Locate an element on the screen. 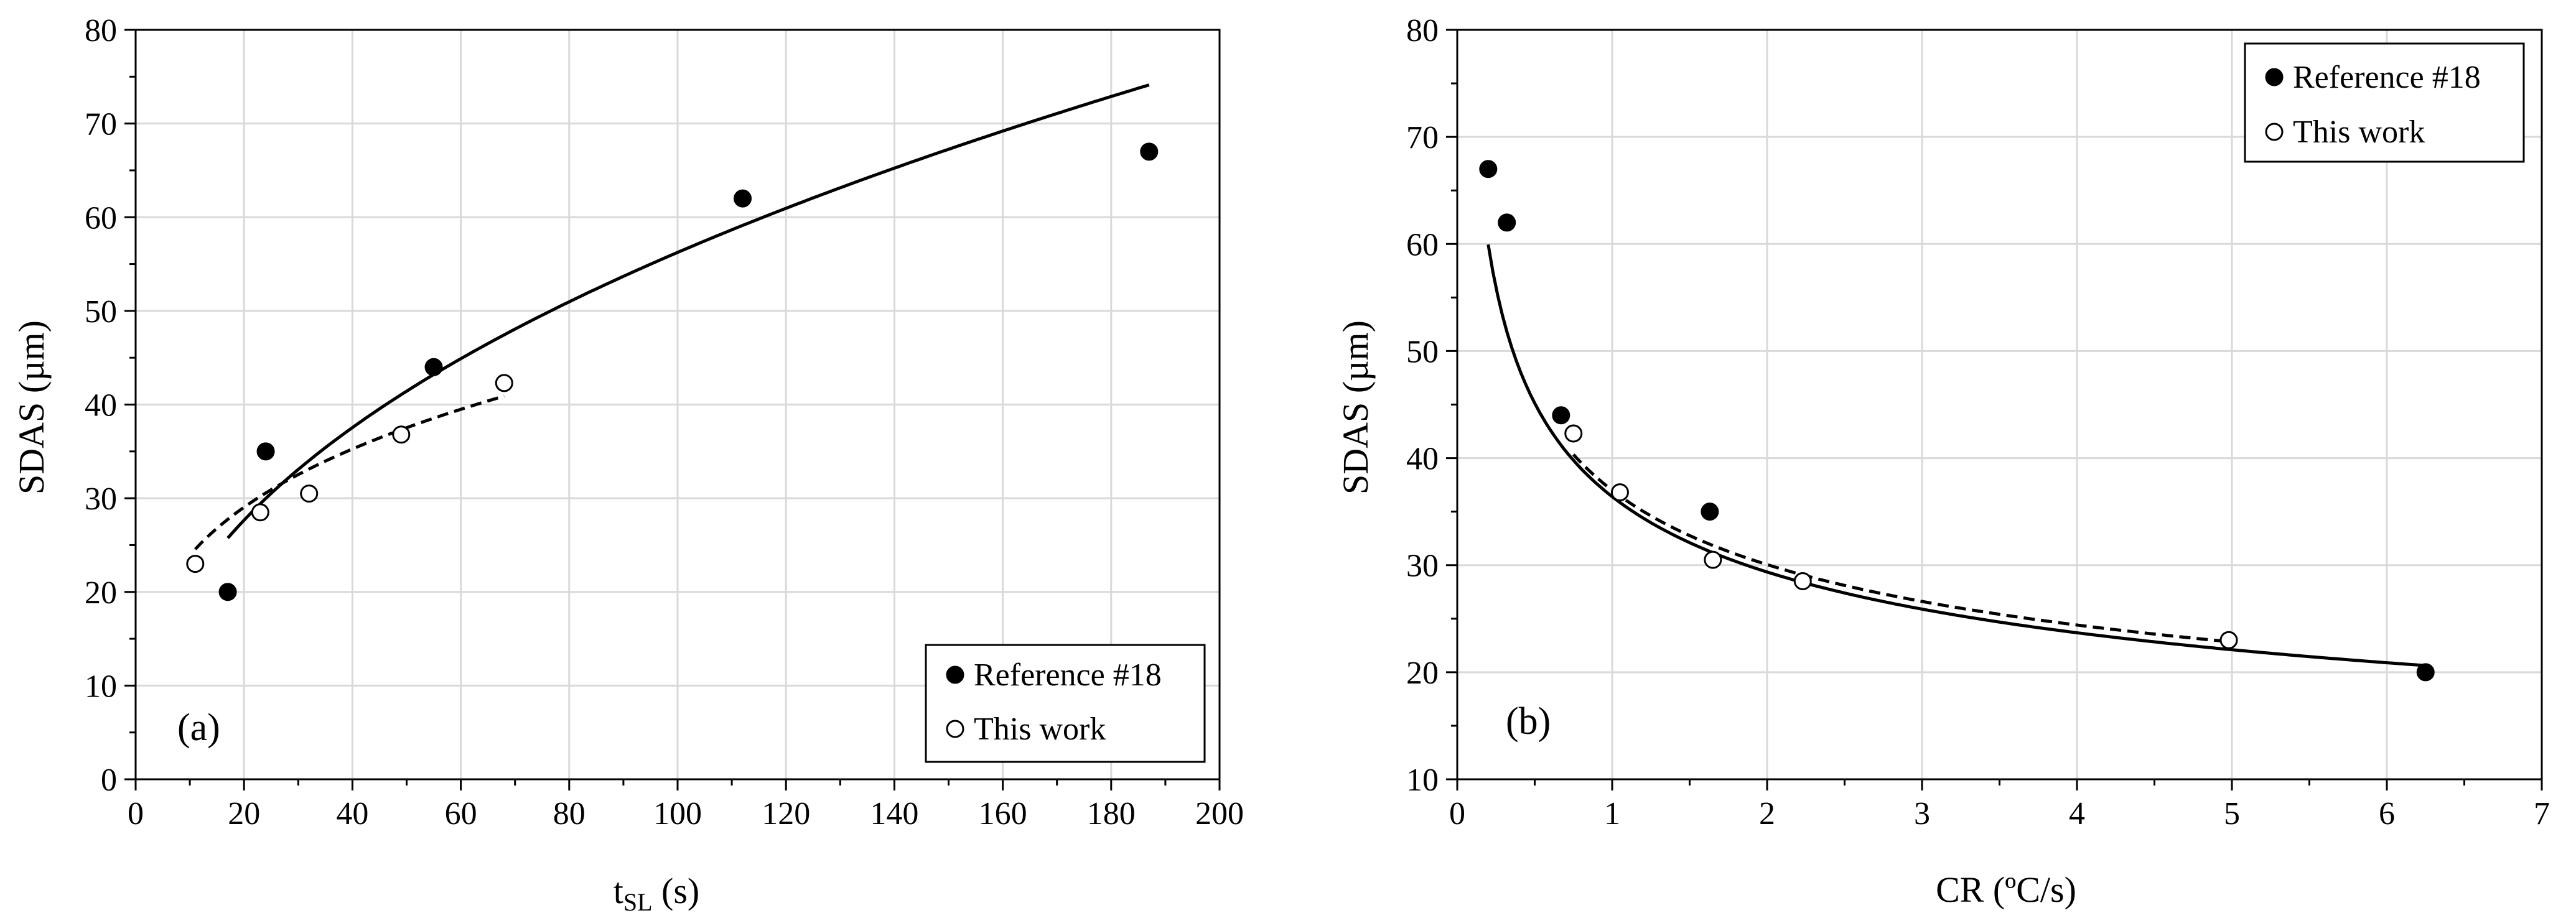 This screenshot has height=913, width=2576. panel-b-x-tick-label: 4 is located at coordinates (2077, 814).